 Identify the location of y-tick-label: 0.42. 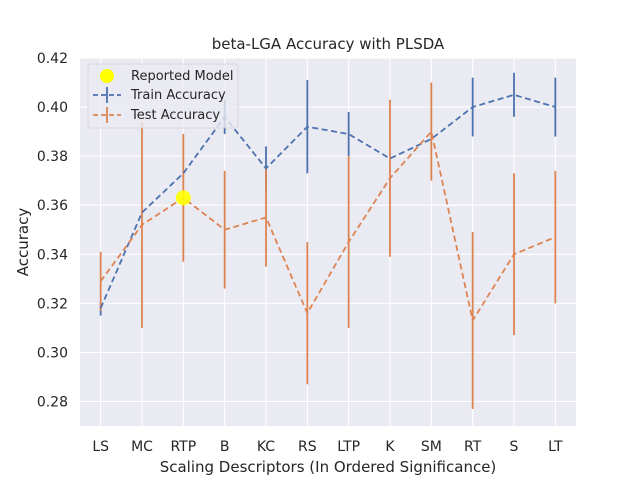
(52, 59).